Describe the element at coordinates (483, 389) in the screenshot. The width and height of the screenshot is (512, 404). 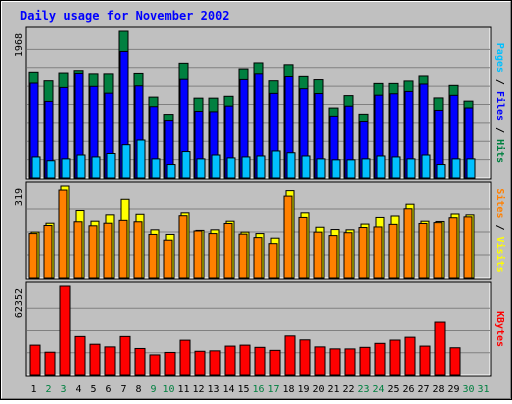
I see `x-tick-day-31: 31` at that location.